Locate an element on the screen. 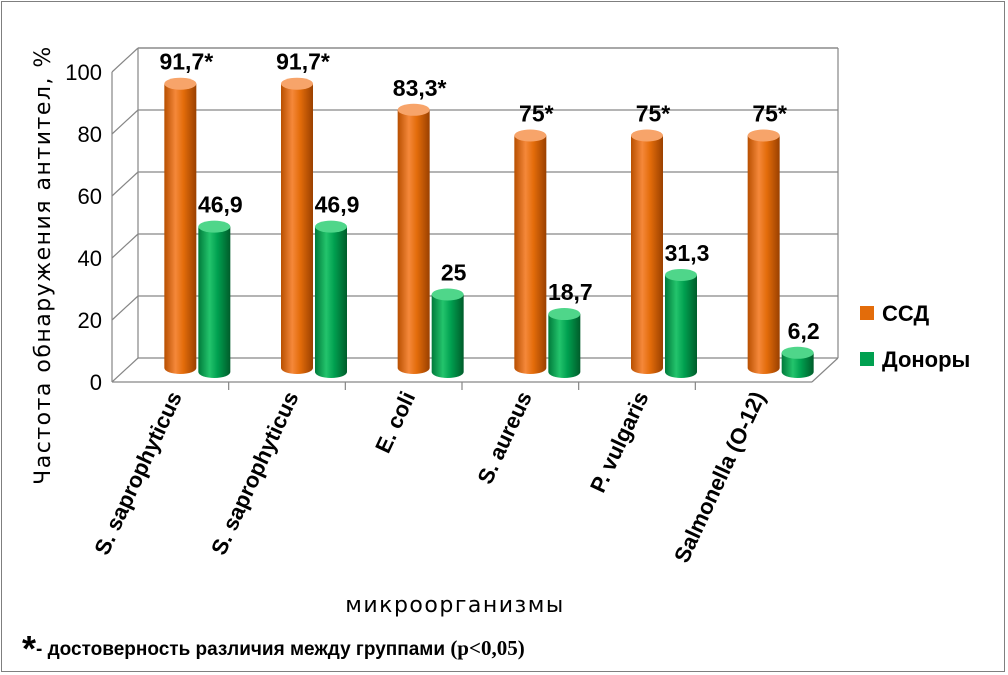  legend-label-donors: Доноры is located at coordinates (926, 359).